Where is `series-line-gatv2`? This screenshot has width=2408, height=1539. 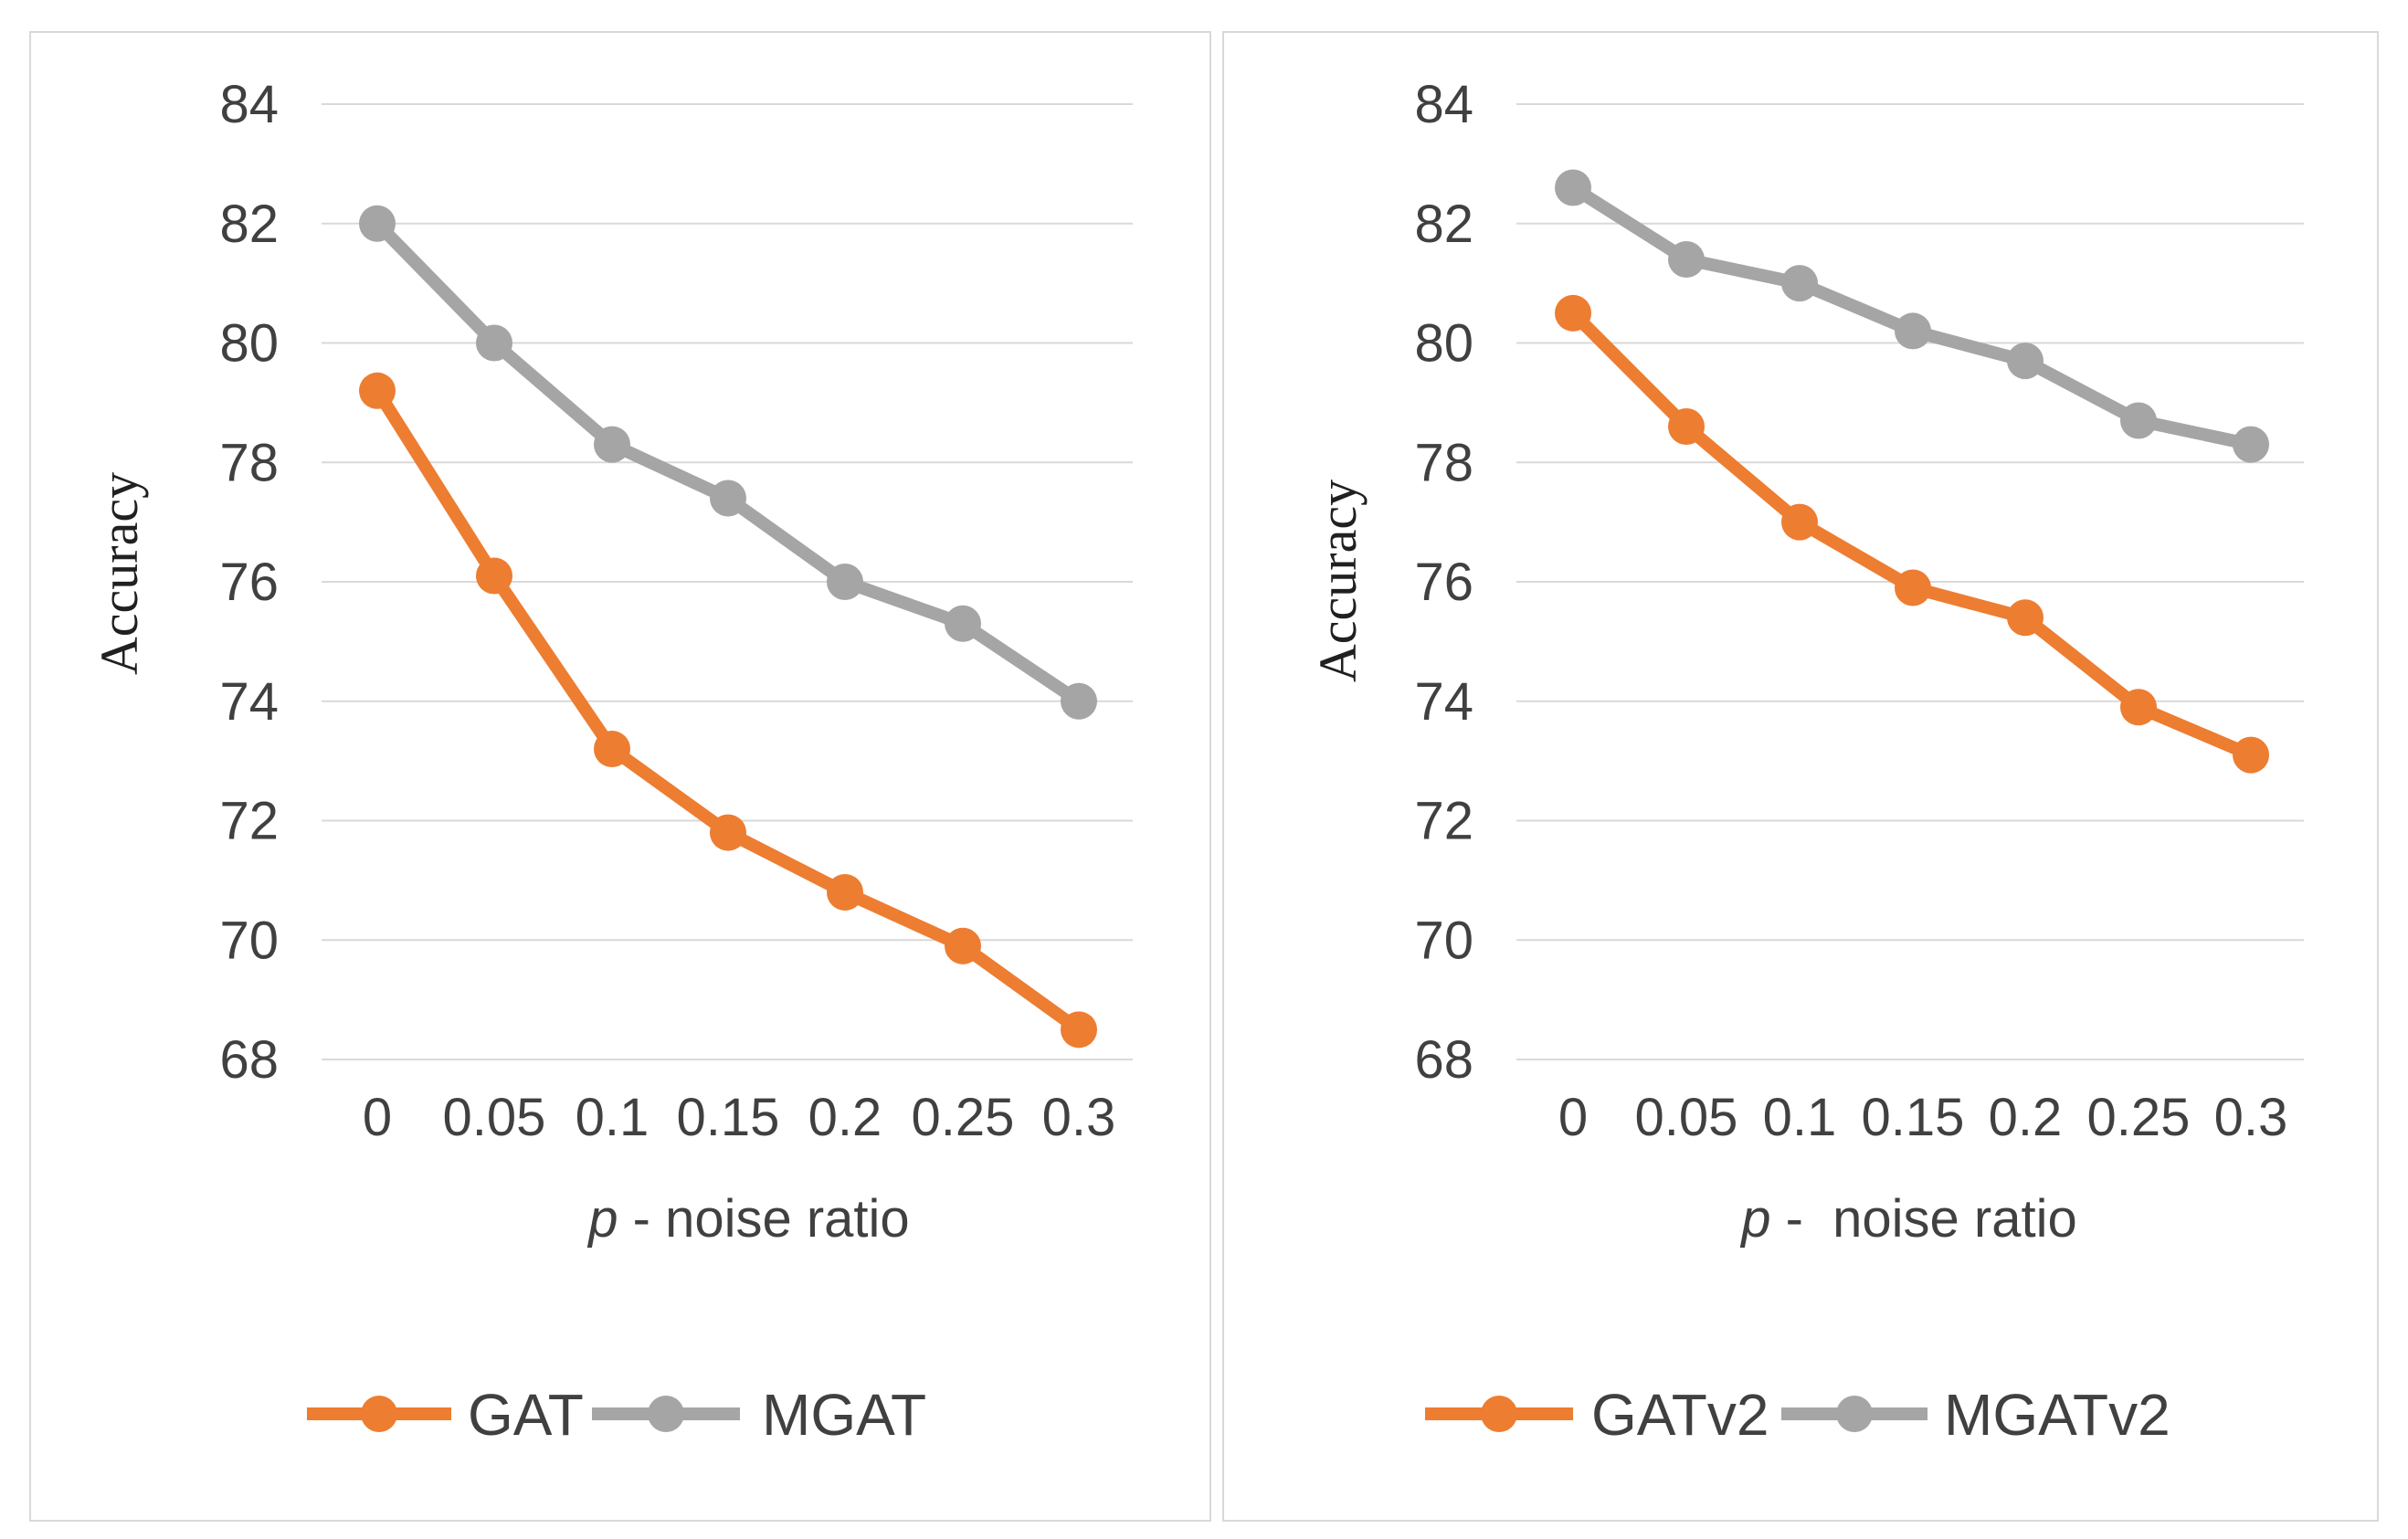 series-line-gatv2 is located at coordinates (1912, 534).